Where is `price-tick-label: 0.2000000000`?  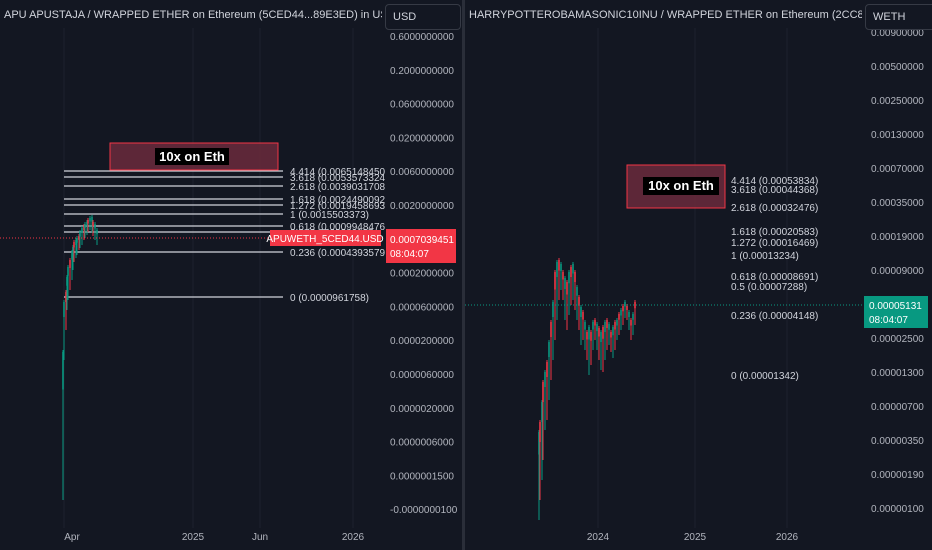 price-tick-label: 0.2000000000 is located at coordinates (422, 71).